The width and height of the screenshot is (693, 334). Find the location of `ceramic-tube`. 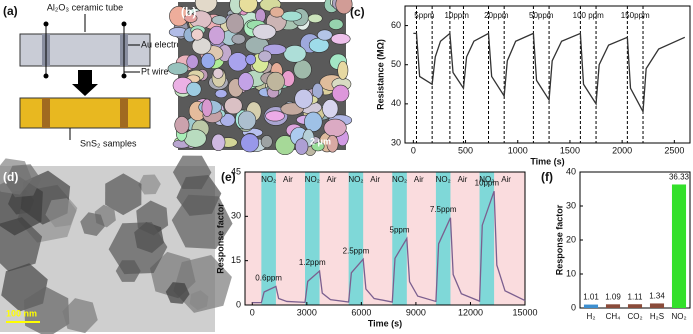

ceramic-tube is located at coordinates (85, 50).